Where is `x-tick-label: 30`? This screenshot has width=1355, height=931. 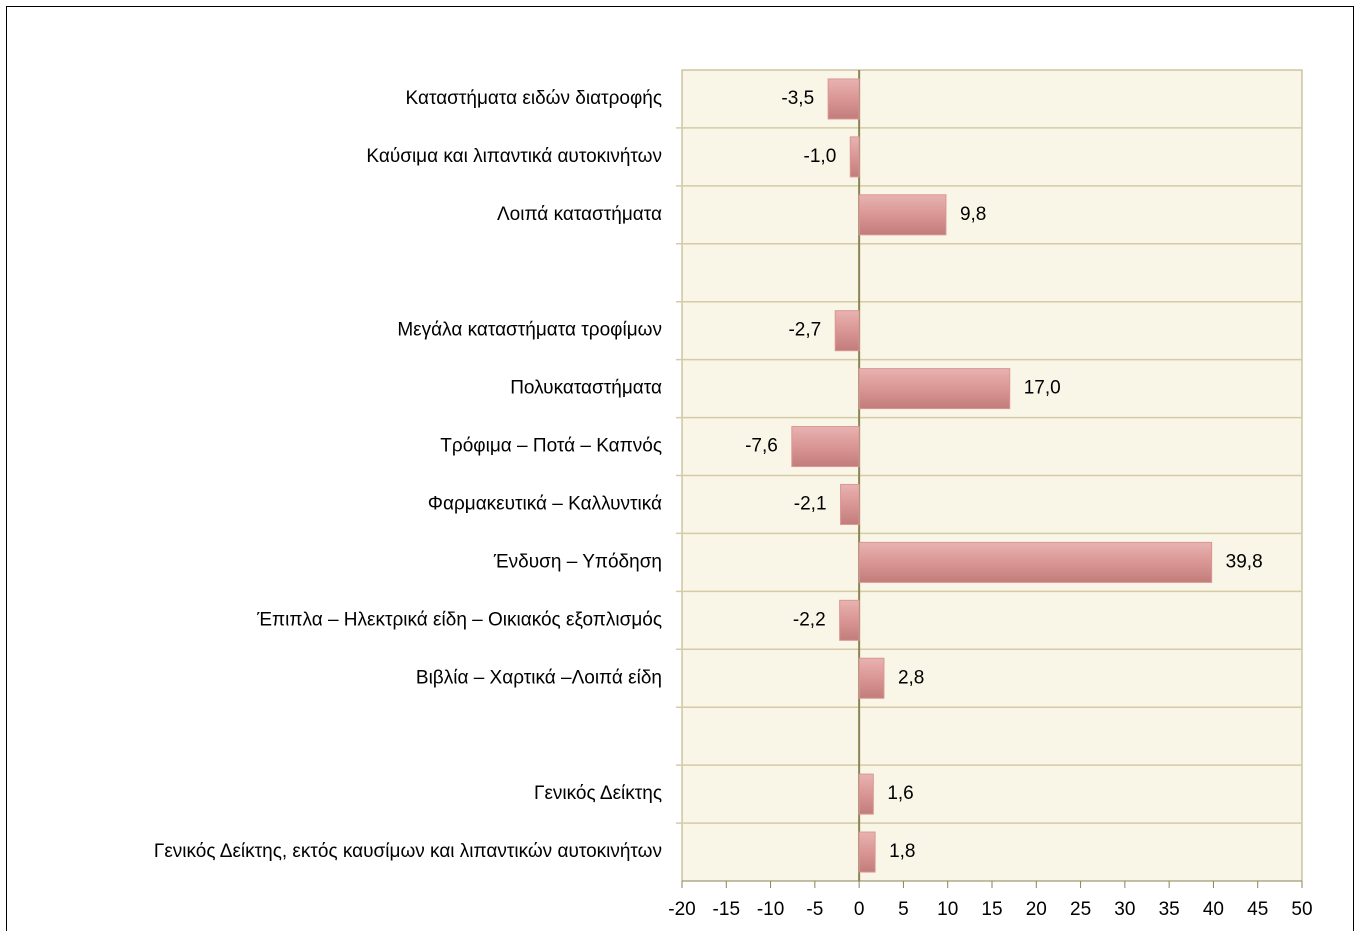 x-tick-label: 30 is located at coordinates (1124, 909).